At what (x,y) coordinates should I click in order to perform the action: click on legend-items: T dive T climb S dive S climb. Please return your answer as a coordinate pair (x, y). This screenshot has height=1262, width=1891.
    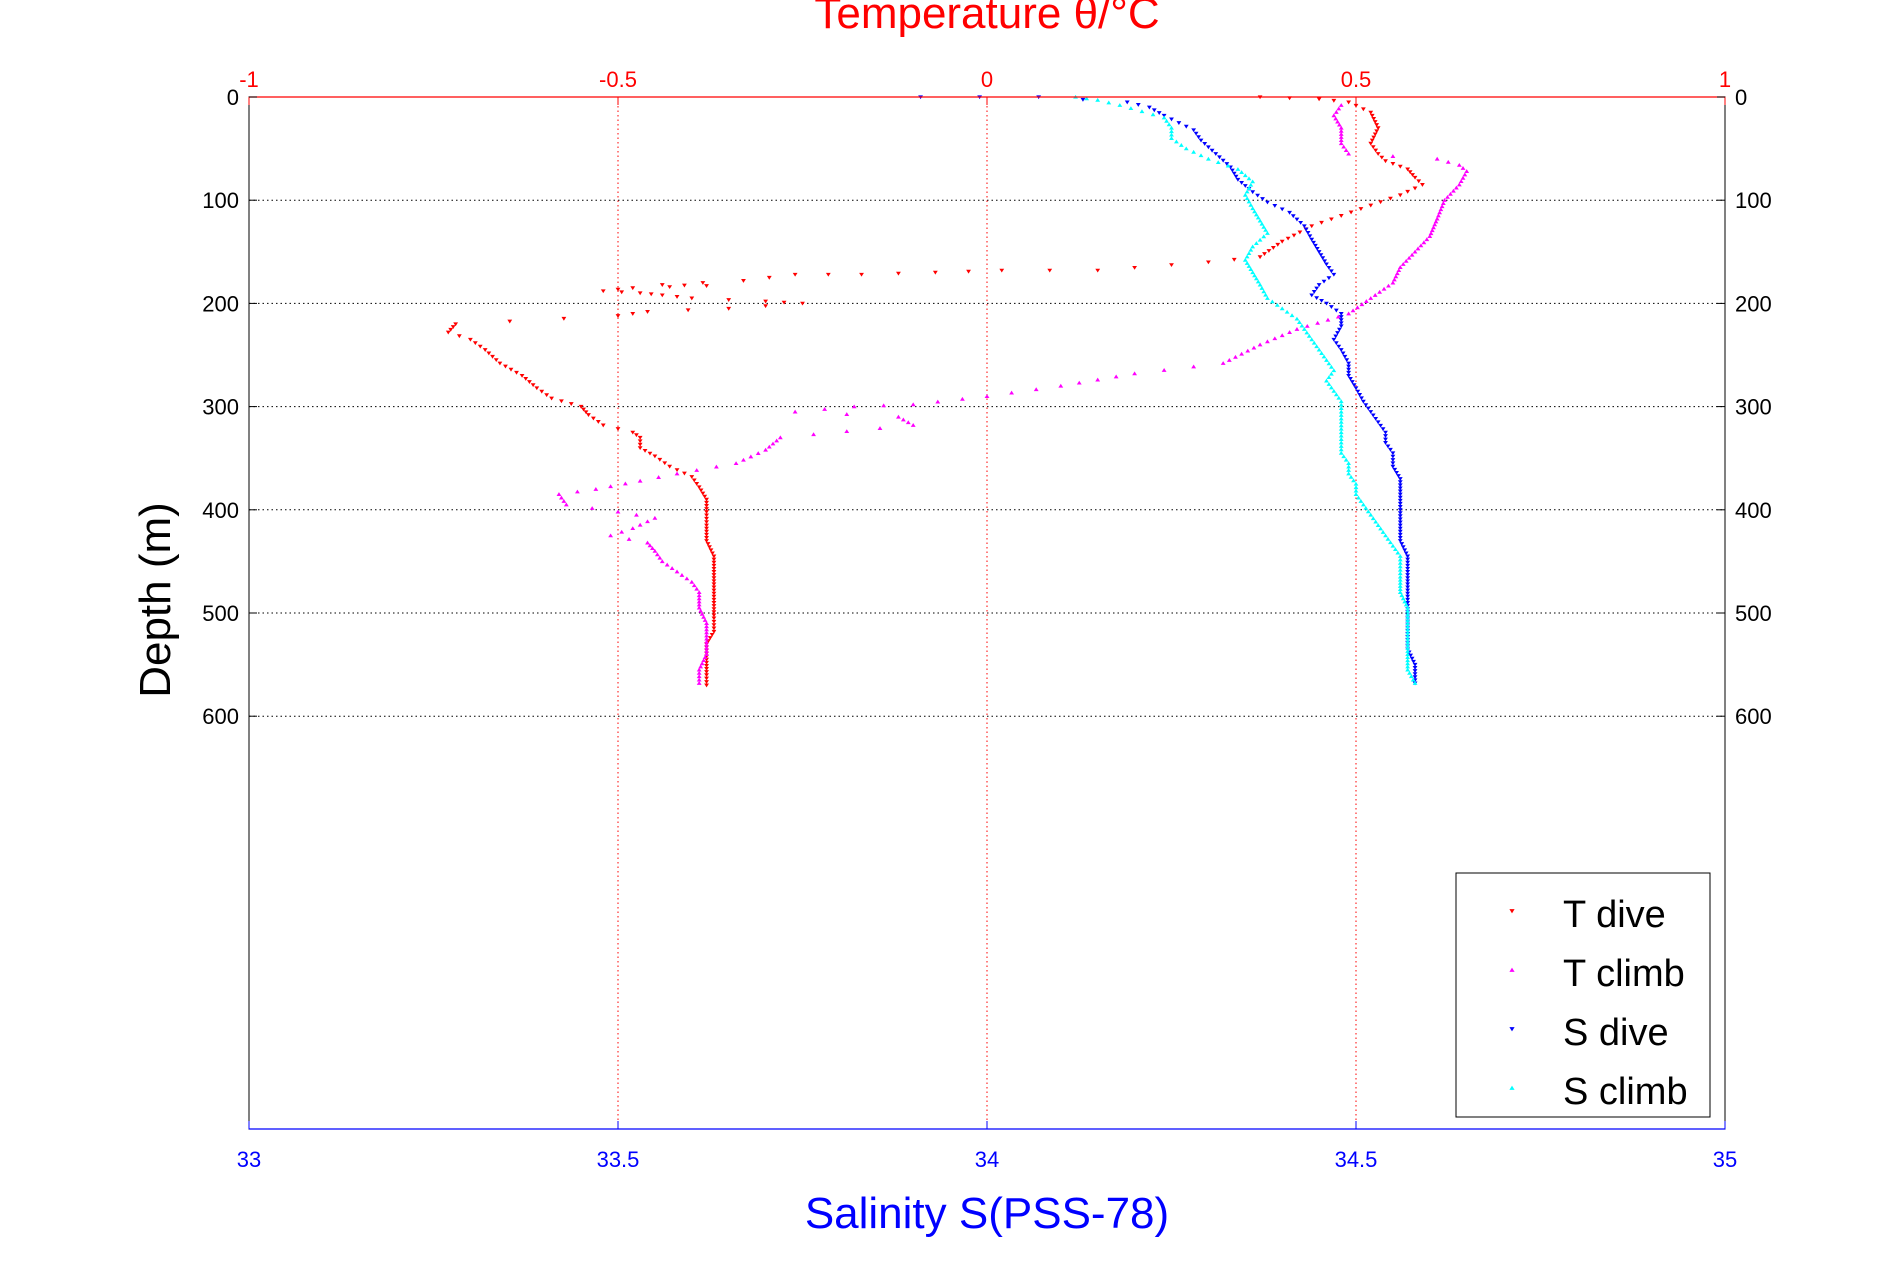
    Looking at the image, I should click on (1598, 1003).